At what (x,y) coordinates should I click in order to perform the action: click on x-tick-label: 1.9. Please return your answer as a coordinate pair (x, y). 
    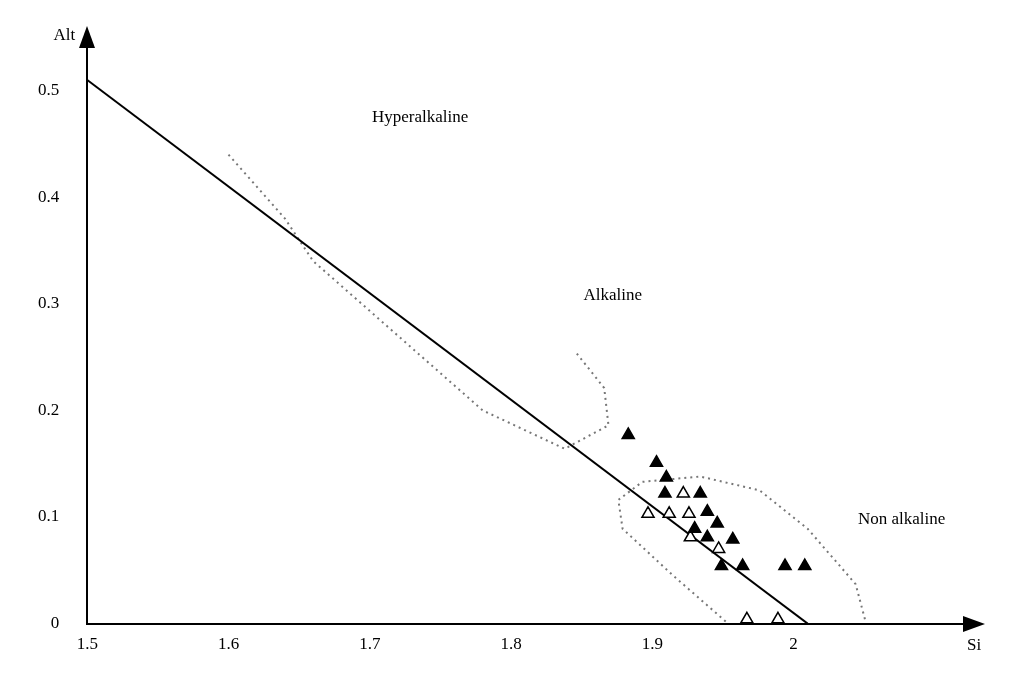
    Looking at the image, I should click on (652, 644).